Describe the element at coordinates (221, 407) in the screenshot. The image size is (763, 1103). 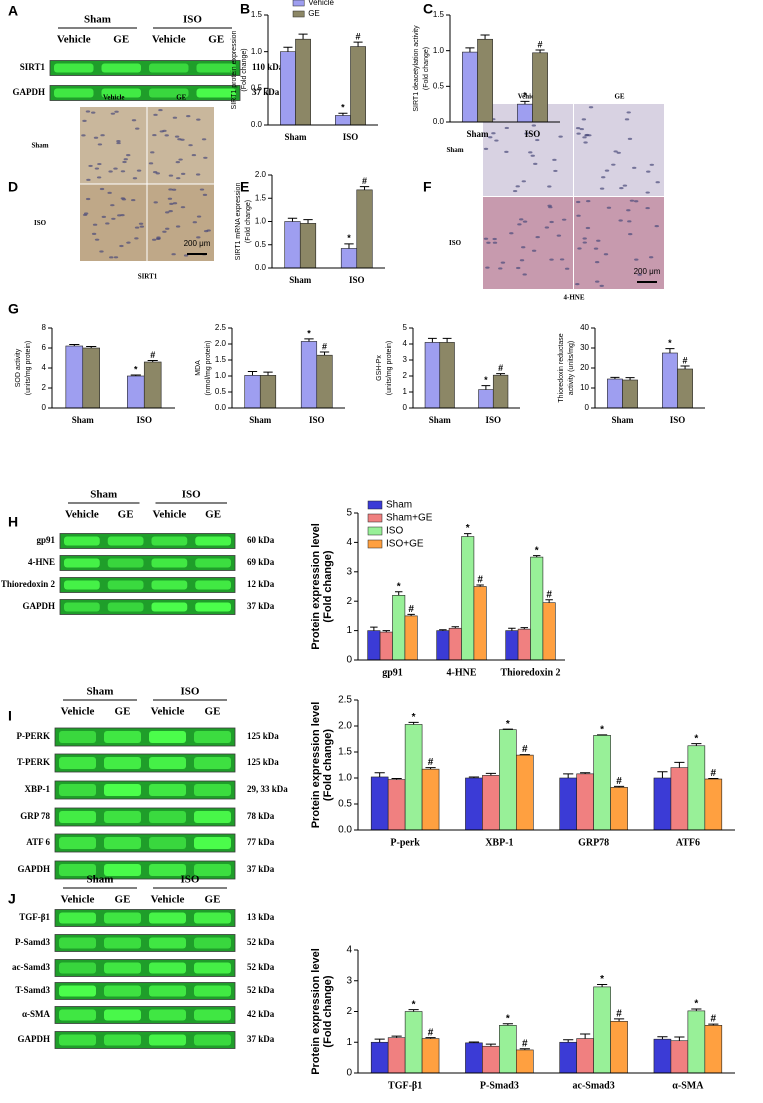
I see `y-tick-label: 0.0` at that location.